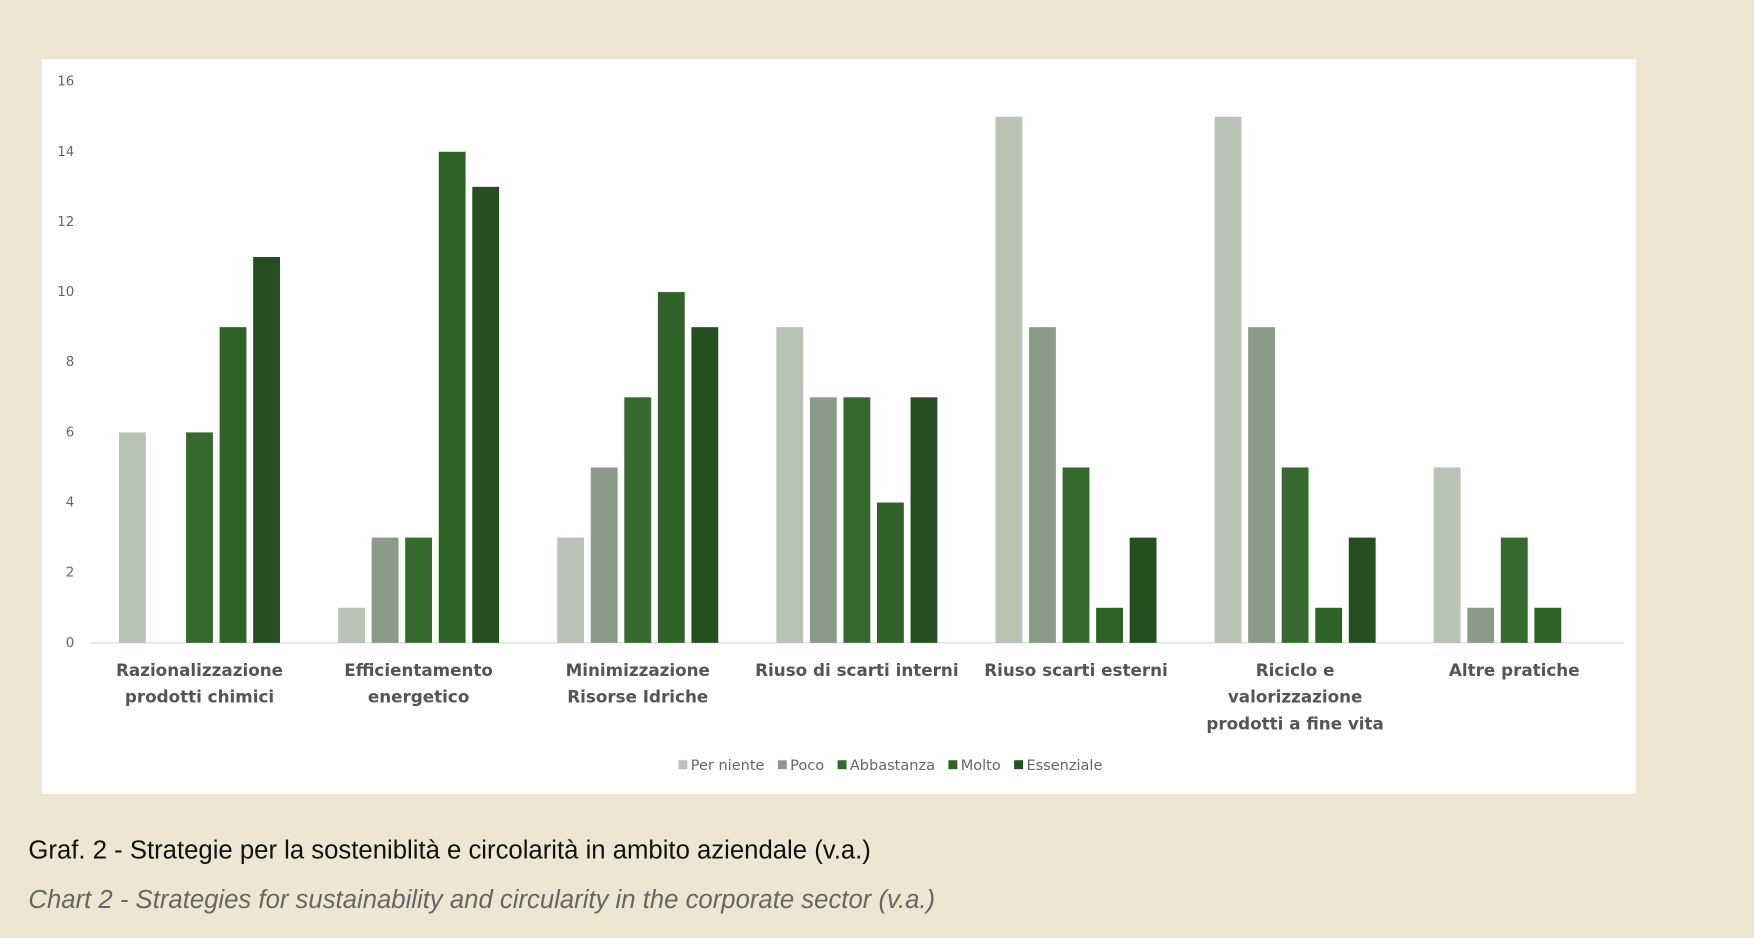 Image resolution: width=1754 pixels, height=938 pixels. I want to click on x-tick-label: Razionalizzazione prodotti chimici, so click(199, 683).